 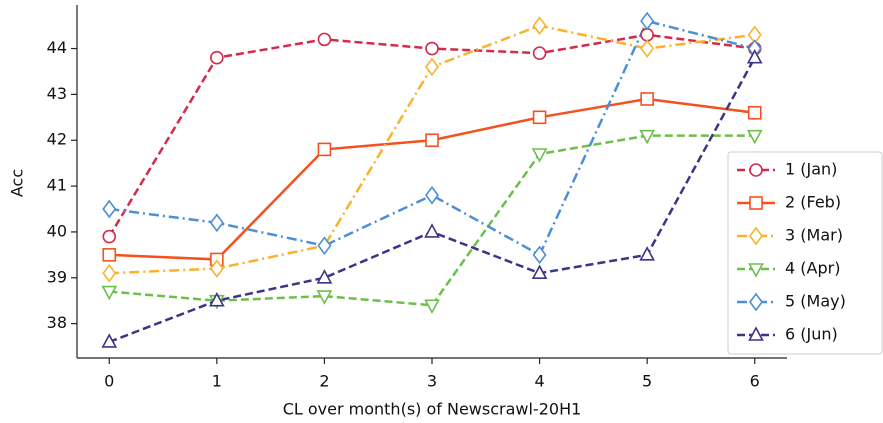 What do you see at coordinates (57, 276) in the screenshot?
I see `y-tick-label: 39` at bounding box center [57, 276].